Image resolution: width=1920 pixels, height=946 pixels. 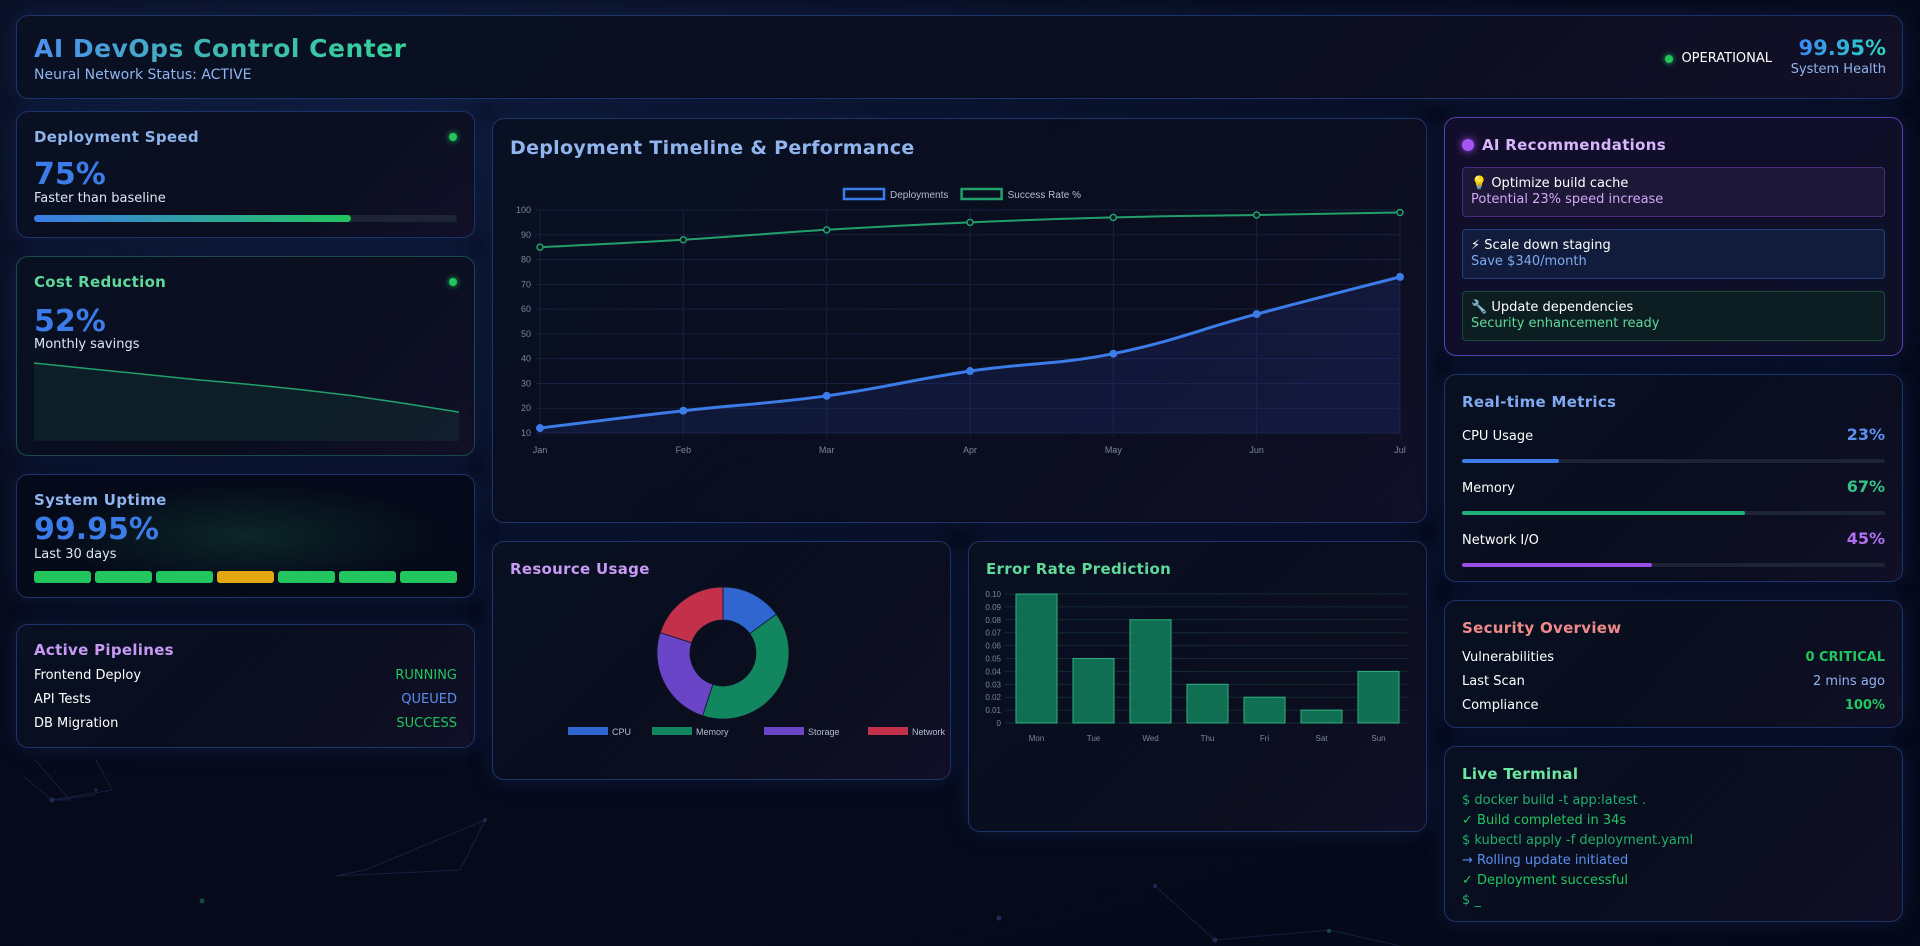 What do you see at coordinates (1037, 738) in the screenshot?
I see `svg-text: Mon` at bounding box center [1037, 738].